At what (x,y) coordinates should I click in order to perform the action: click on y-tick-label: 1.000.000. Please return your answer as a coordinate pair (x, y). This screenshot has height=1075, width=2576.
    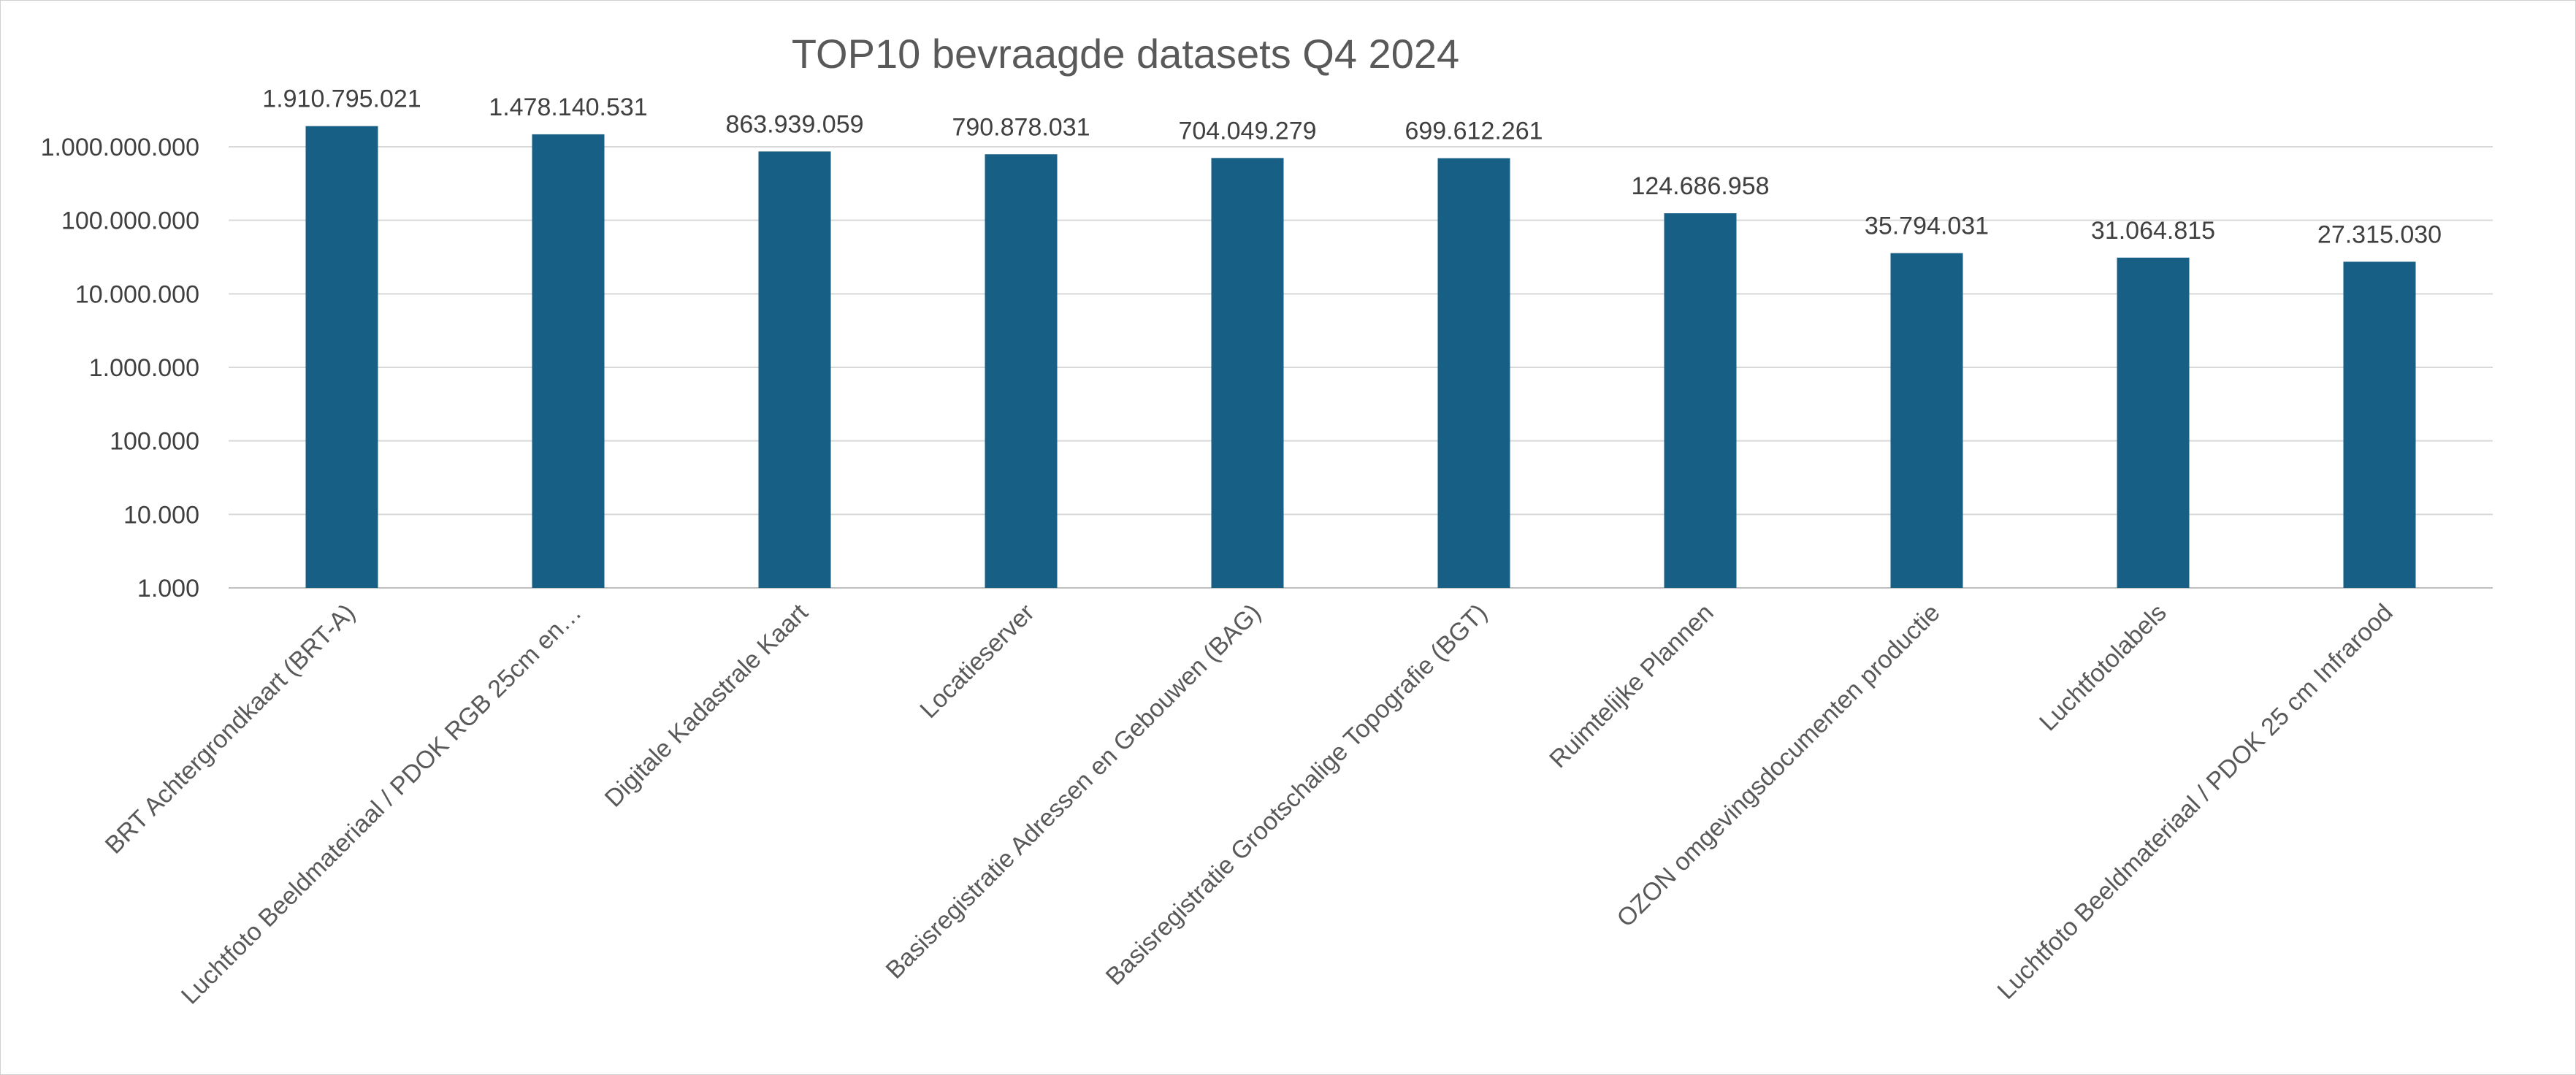
    Looking at the image, I should click on (144, 368).